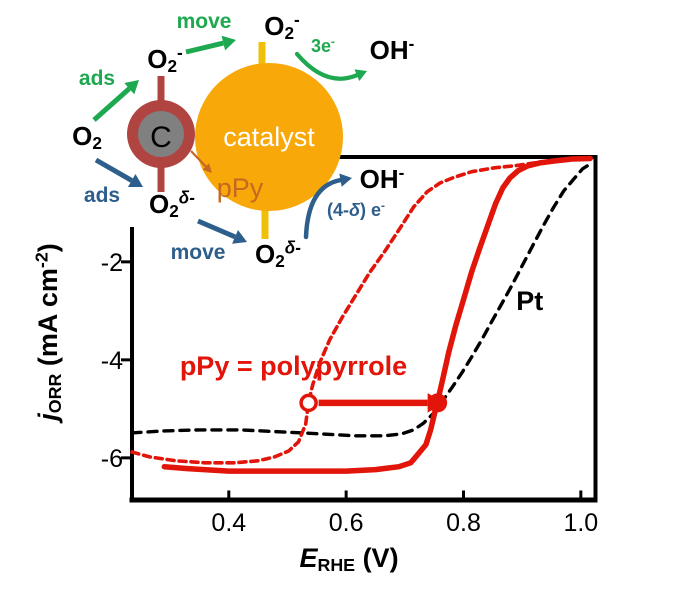  Describe the element at coordinates (217, 229) in the screenshot. I see `arrow-move-blue` at that location.